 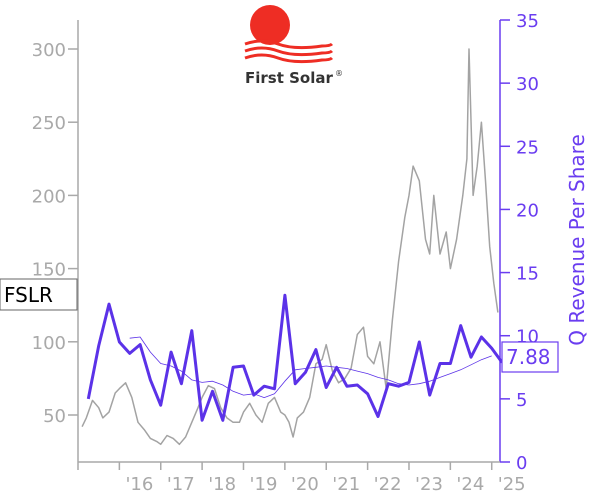 I want to click on x-tick-label: '18, so click(x=222, y=484).